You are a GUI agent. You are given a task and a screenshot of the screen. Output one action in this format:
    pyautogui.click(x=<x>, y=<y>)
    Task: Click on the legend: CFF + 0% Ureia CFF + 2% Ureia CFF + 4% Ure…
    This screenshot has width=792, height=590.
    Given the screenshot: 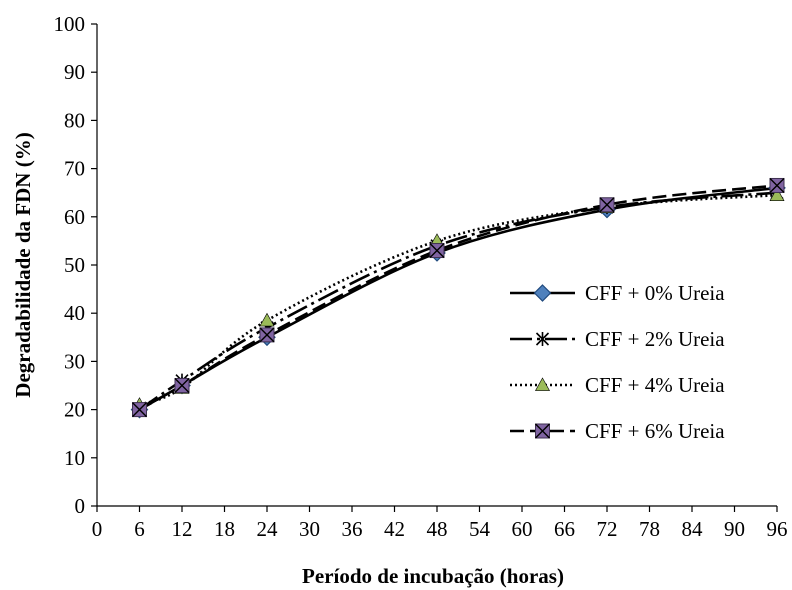 What is the action you would take?
    pyautogui.click(x=617, y=362)
    